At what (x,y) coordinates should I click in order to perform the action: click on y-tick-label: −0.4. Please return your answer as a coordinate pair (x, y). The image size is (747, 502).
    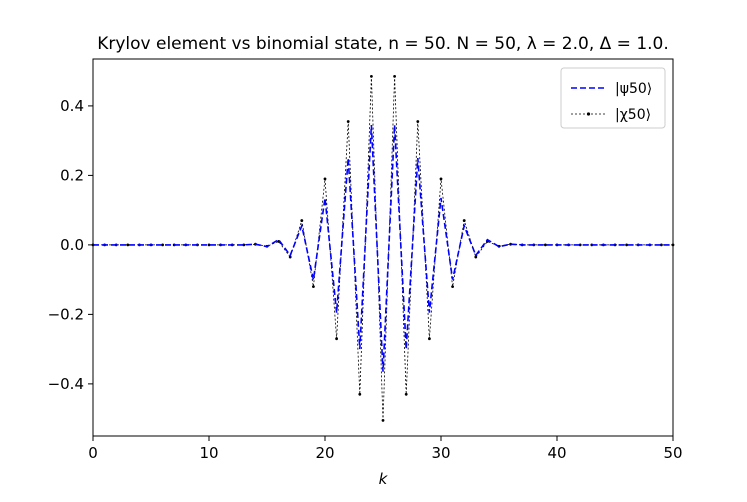
    Looking at the image, I should click on (66, 384).